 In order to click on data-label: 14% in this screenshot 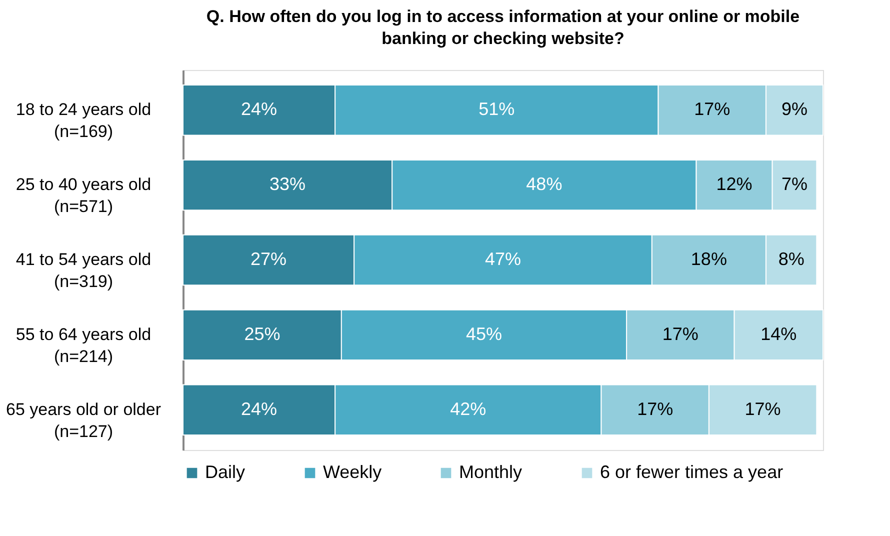, I will do `click(778, 334)`.